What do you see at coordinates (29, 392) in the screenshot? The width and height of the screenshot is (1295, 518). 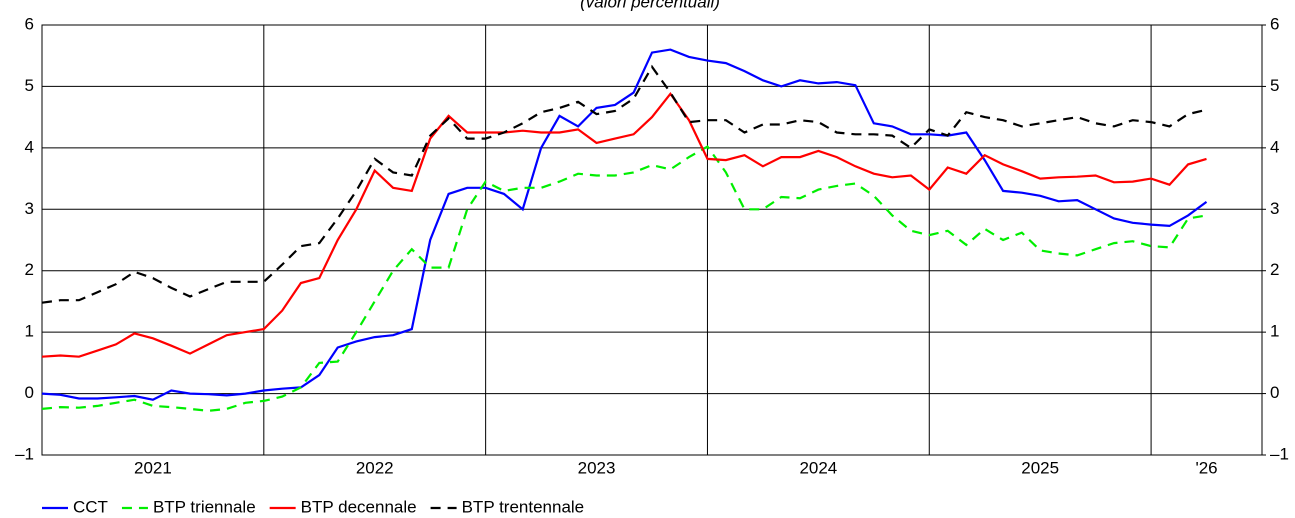 I see `y-tick-label: 0` at bounding box center [29, 392].